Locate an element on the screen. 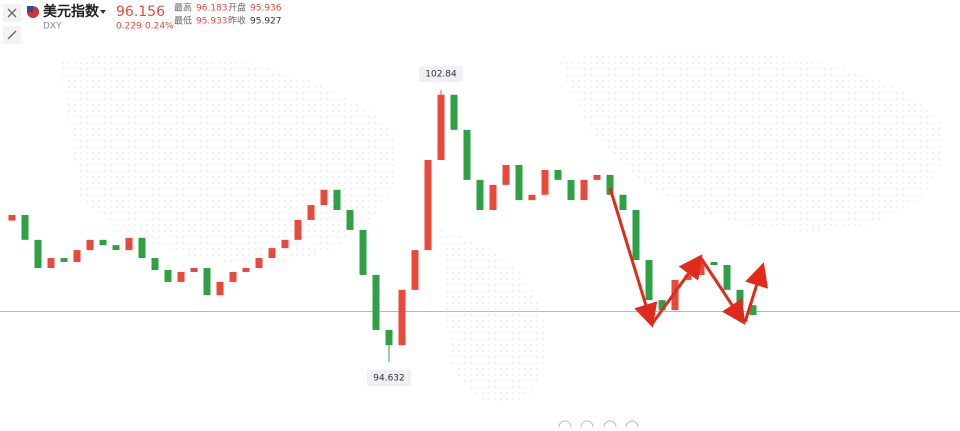  trend-arrows is located at coordinates (688, 257).